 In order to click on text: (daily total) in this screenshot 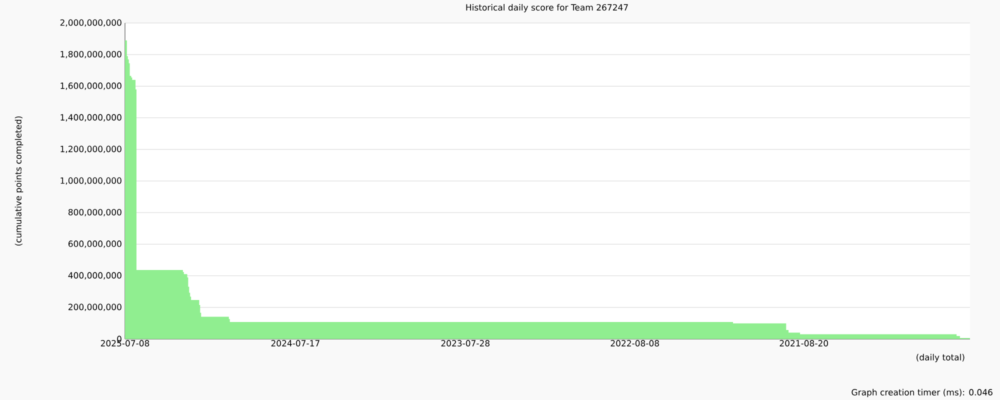, I will do `click(940, 358)`.